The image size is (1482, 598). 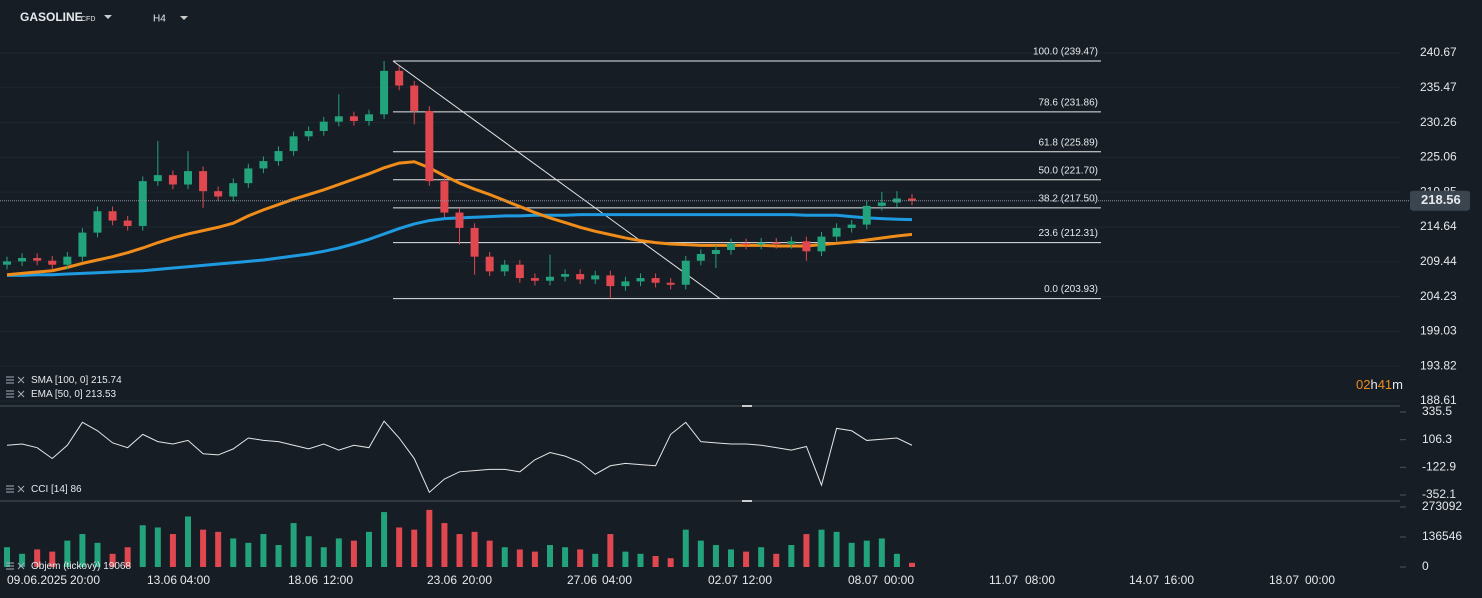 I want to click on x-tick-label: 18.07, so click(x=1284, y=580).